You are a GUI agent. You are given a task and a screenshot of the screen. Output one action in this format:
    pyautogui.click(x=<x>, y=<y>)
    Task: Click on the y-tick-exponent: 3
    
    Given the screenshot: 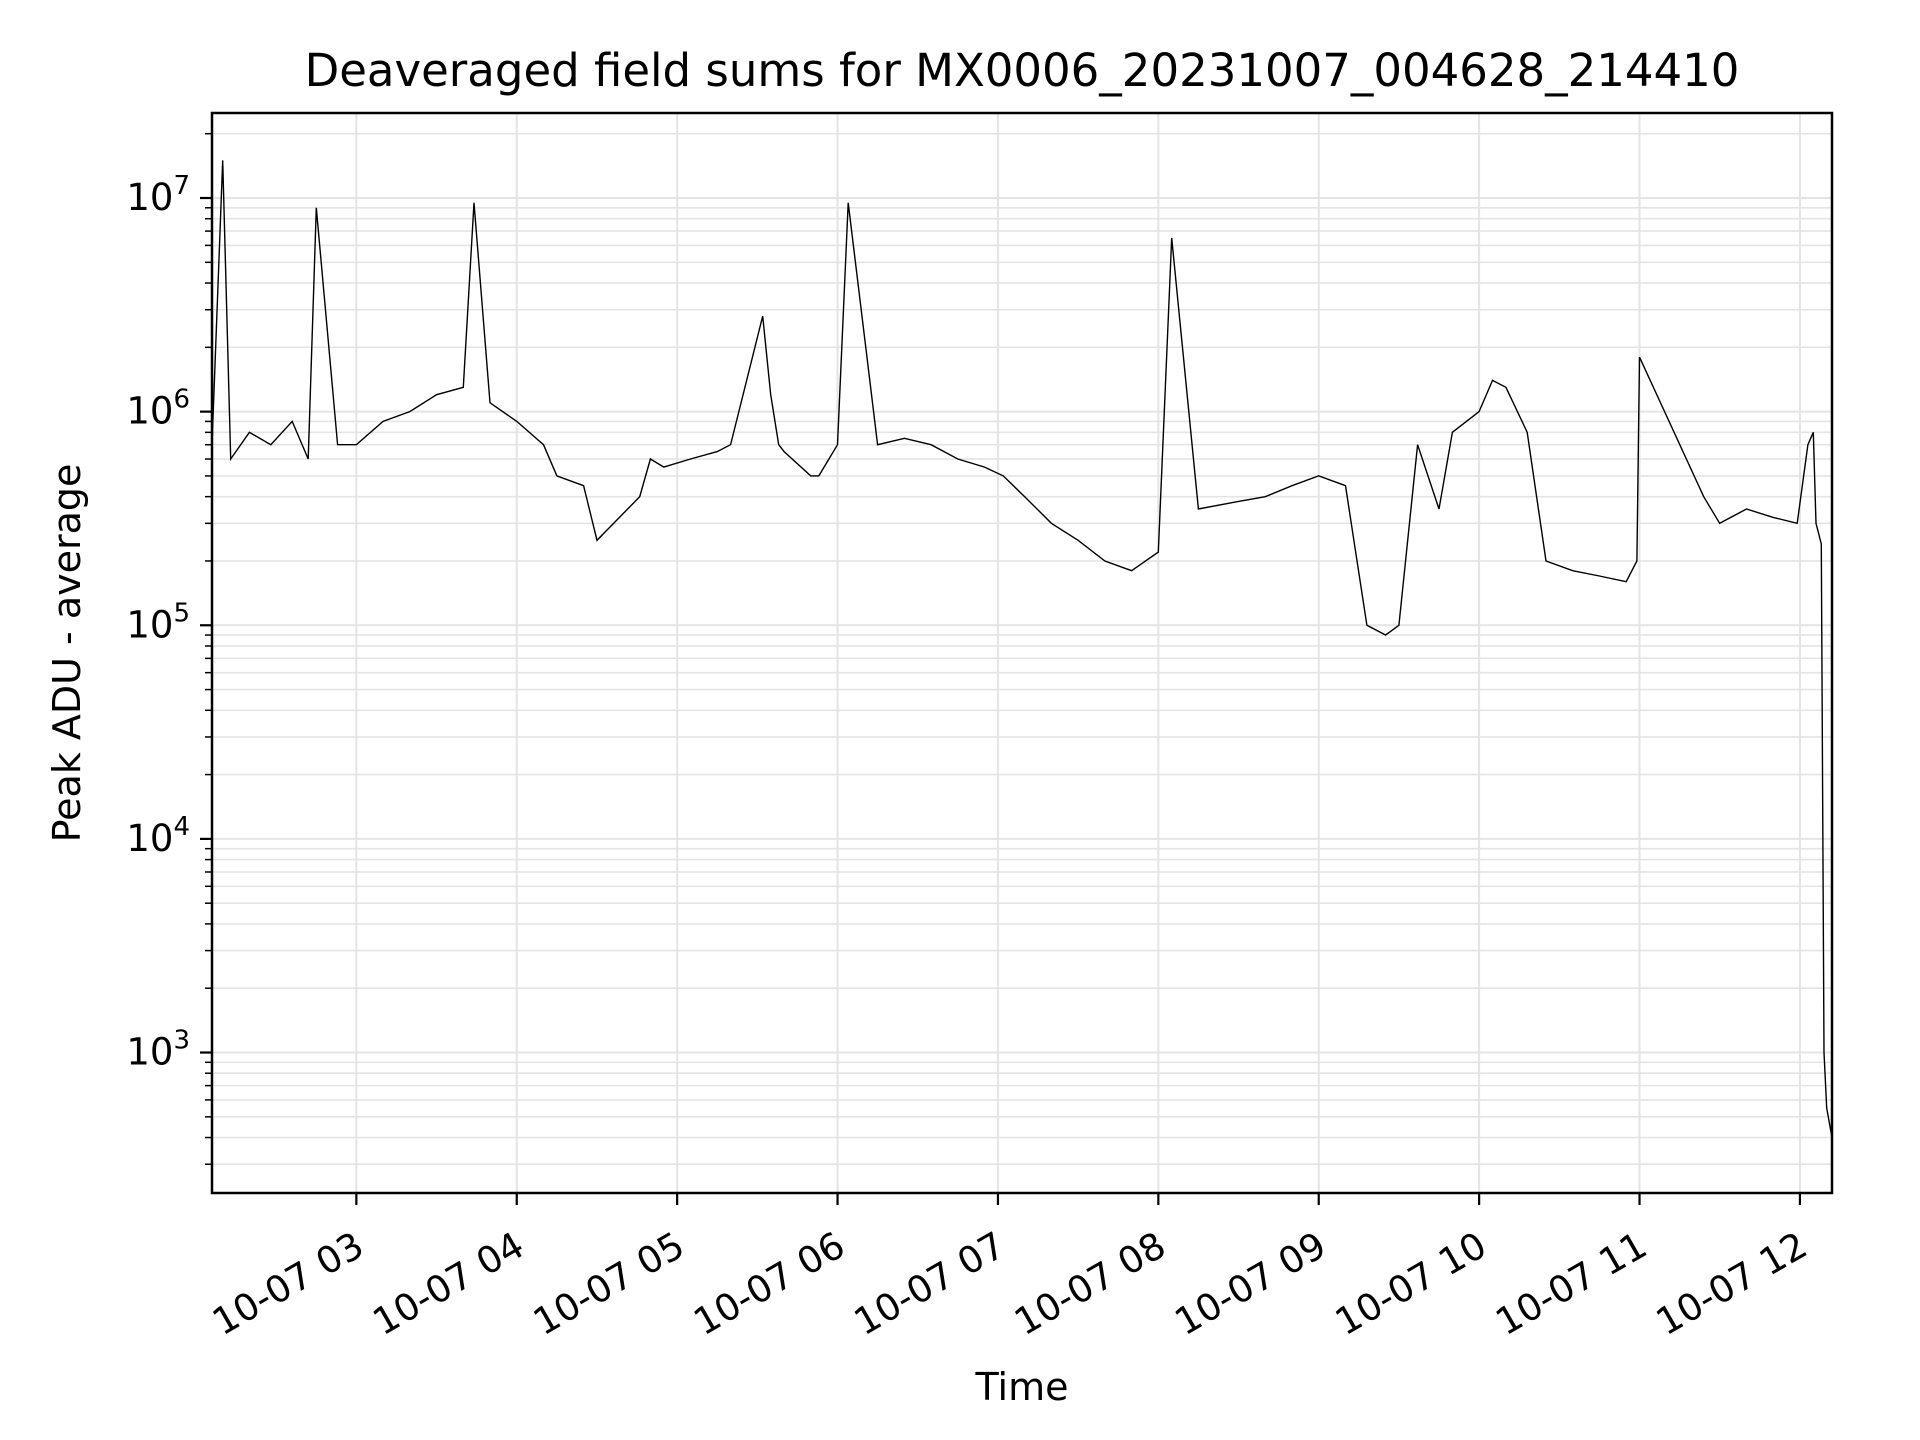 What is the action you would take?
    pyautogui.click(x=181, y=1041)
    